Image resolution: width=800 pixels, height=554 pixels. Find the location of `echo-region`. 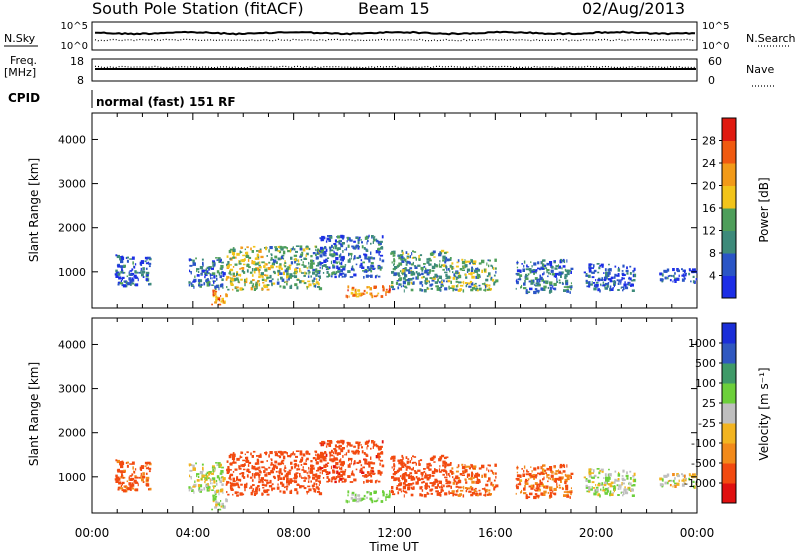

echo-region is located at coordinates (248, 473).